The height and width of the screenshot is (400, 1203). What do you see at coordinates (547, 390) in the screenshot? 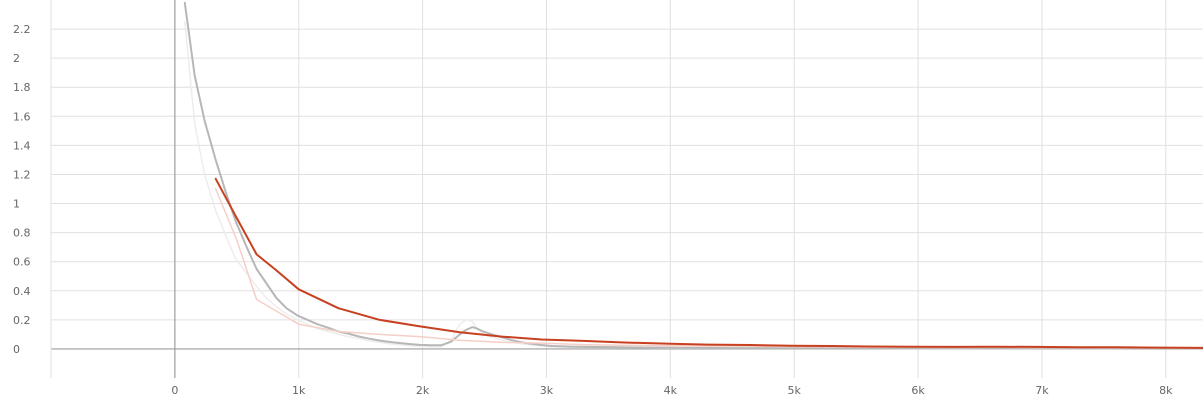
I see `x-tick-label-3: 3k` at bounding box center [547, 390].